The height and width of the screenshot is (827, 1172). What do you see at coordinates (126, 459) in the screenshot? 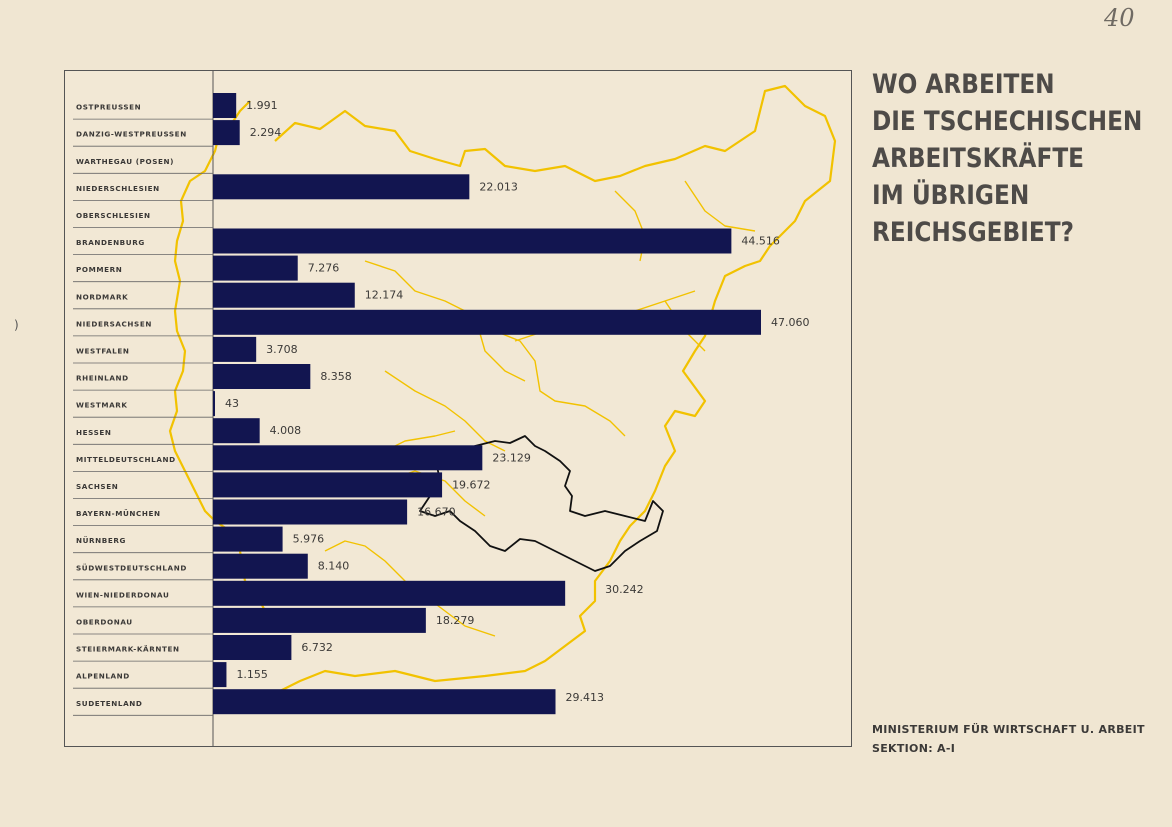
I see `category-label: MITTELDEUTSCHLAND` at bounding box center [126, 459].